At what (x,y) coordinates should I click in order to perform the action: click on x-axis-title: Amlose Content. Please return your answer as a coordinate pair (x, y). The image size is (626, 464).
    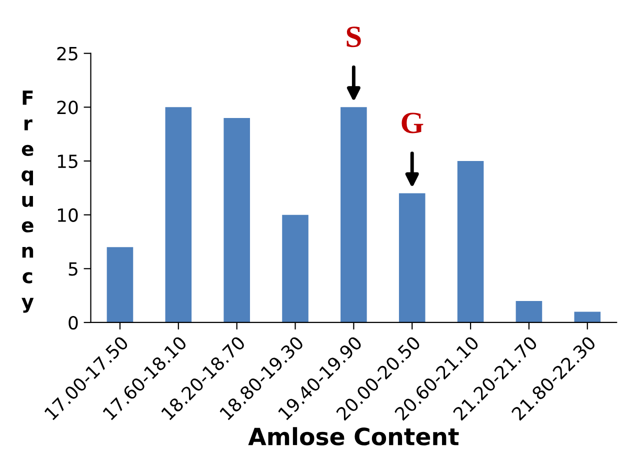
    Looking at the image, I should click on (353, 436).